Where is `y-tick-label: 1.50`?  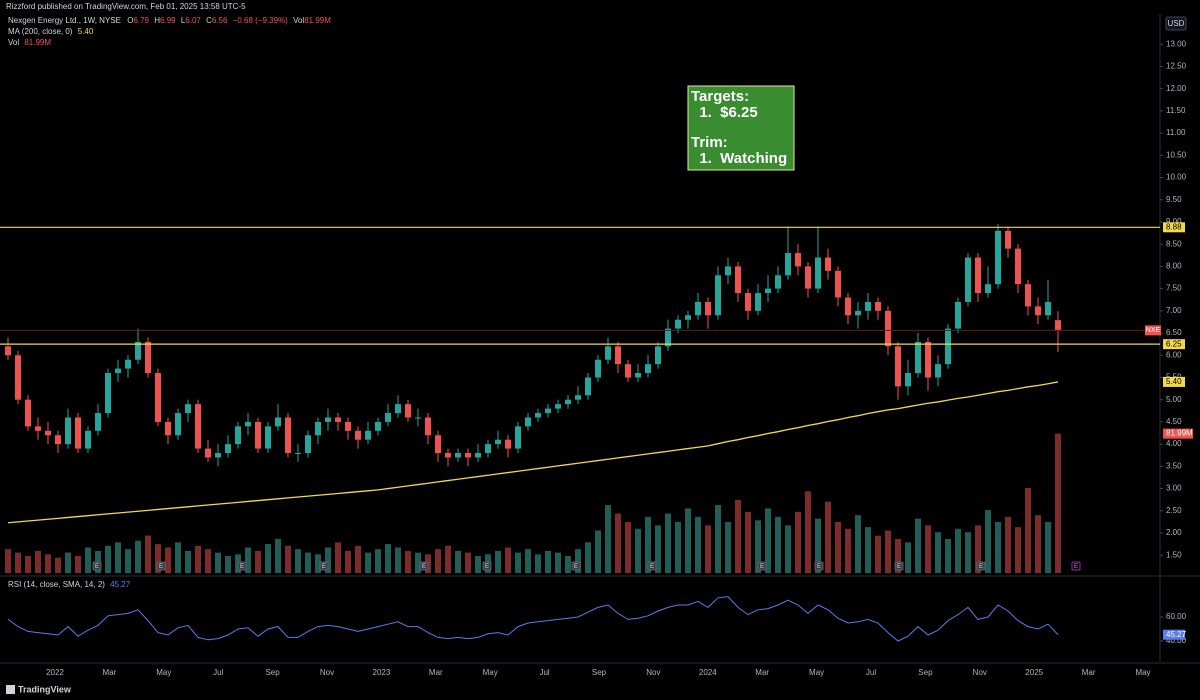 y-tick-label: 1.50 is located at coordinates (1174, 554).